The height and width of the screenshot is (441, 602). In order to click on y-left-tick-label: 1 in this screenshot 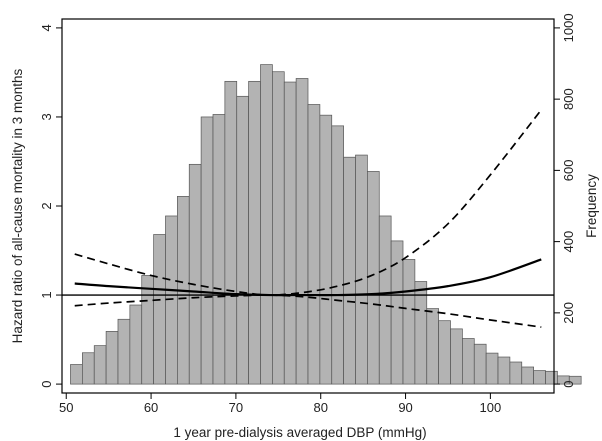, I will do `click(46, 294)`.